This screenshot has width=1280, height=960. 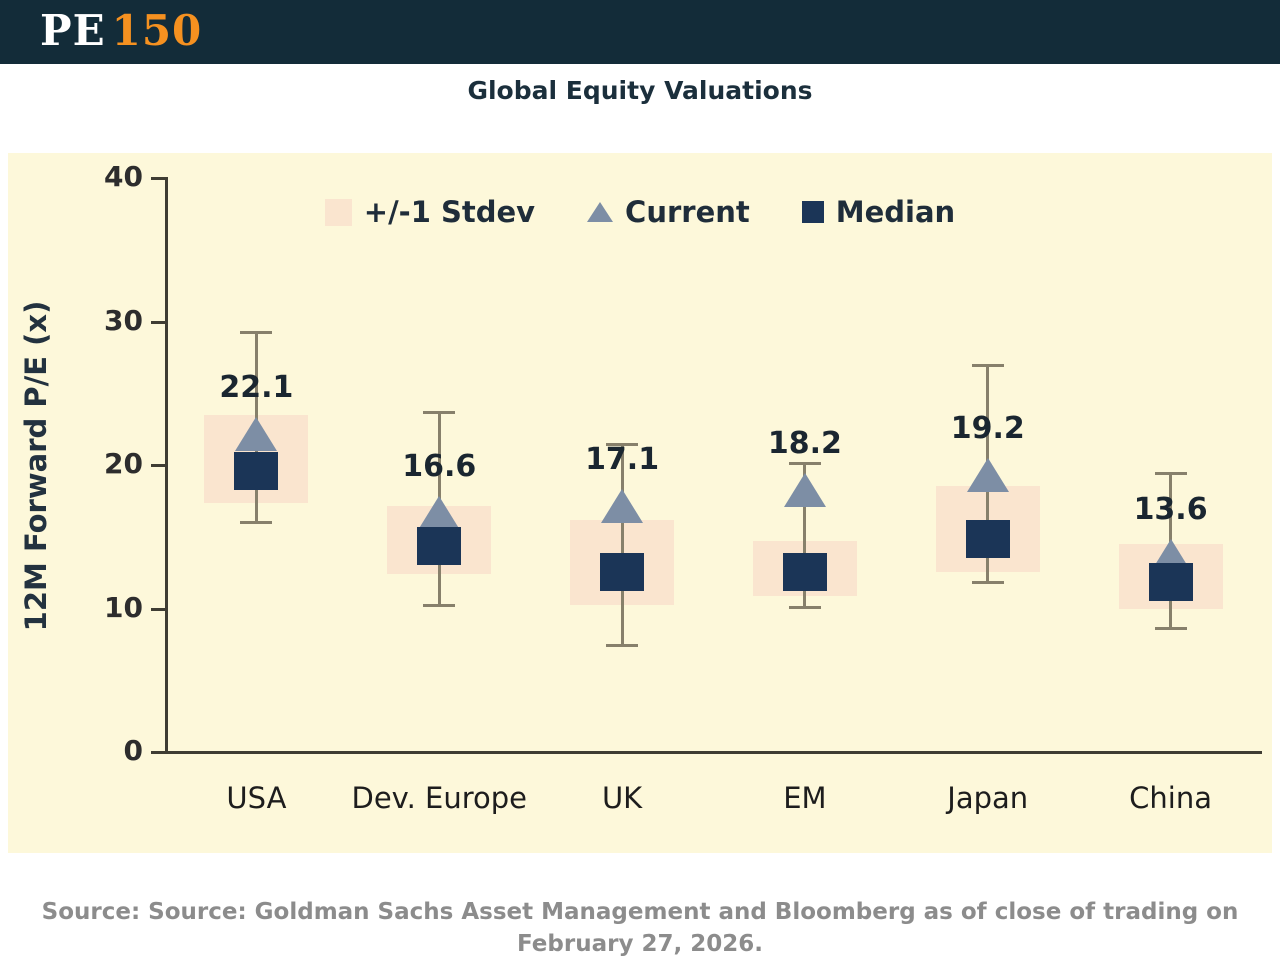 I want to click on y-axis-line, so click(x=166, y=465).